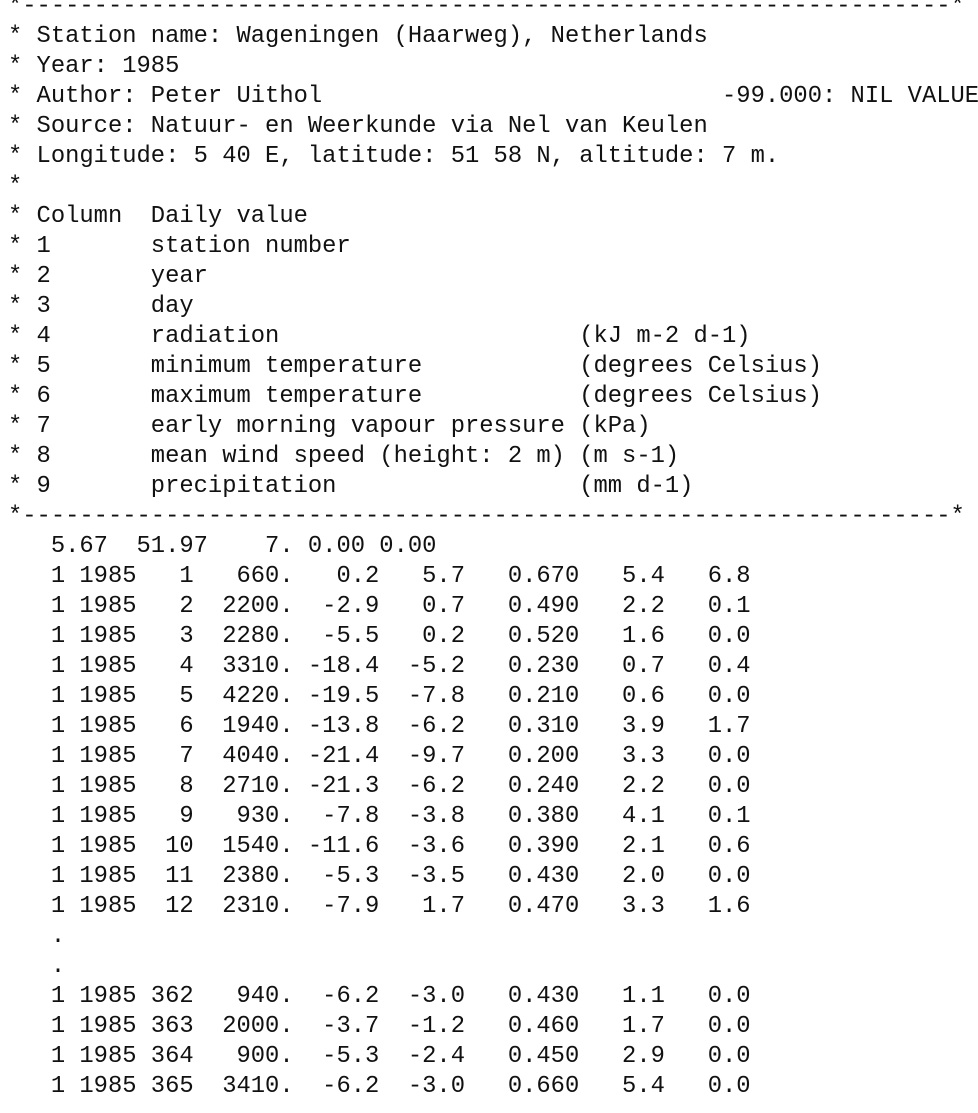 This screenshot has height=1113, width=978. I want to click on column-description-line: * 4 radiation (kJ m-2 d-1), so click(379, 336).